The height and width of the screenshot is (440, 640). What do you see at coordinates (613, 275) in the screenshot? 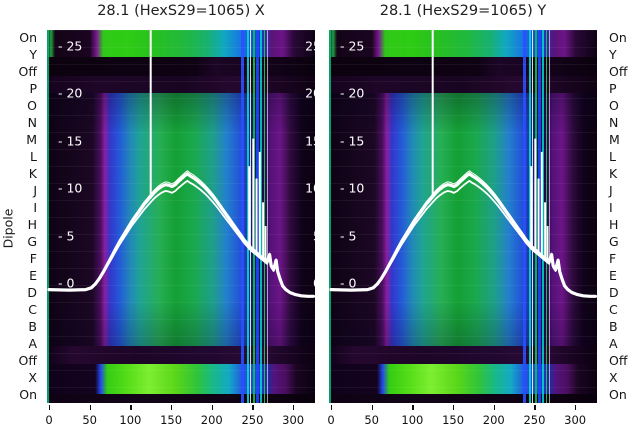
I see `dipole-label-right: E` at bounding box center [613, 275].